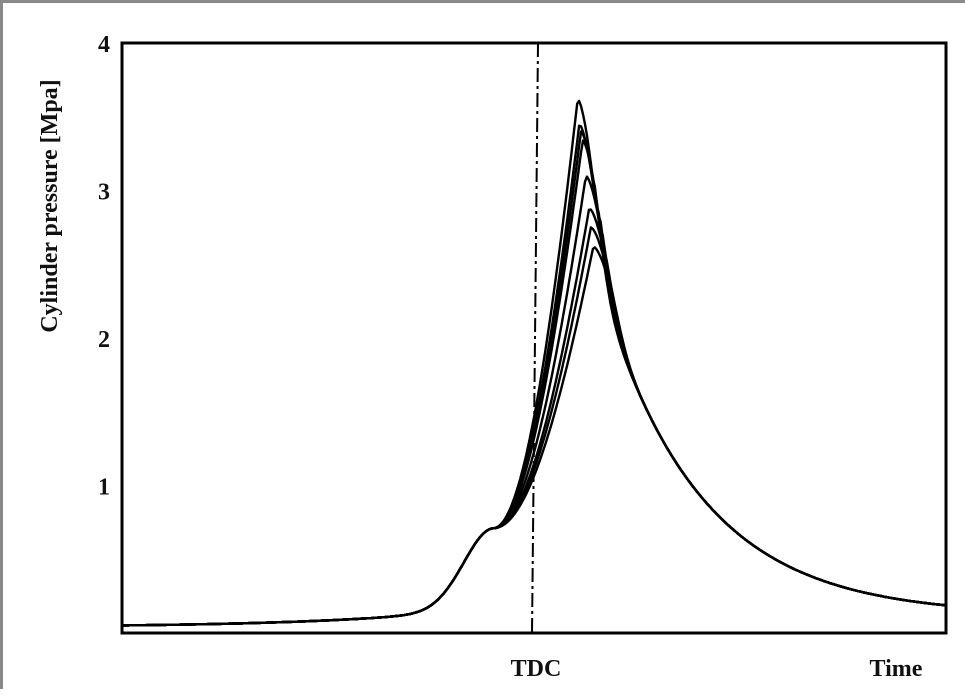  Describe the element at coordinates (104, 45) in the screenshot. I see `y-tick-label: 4` at that location.